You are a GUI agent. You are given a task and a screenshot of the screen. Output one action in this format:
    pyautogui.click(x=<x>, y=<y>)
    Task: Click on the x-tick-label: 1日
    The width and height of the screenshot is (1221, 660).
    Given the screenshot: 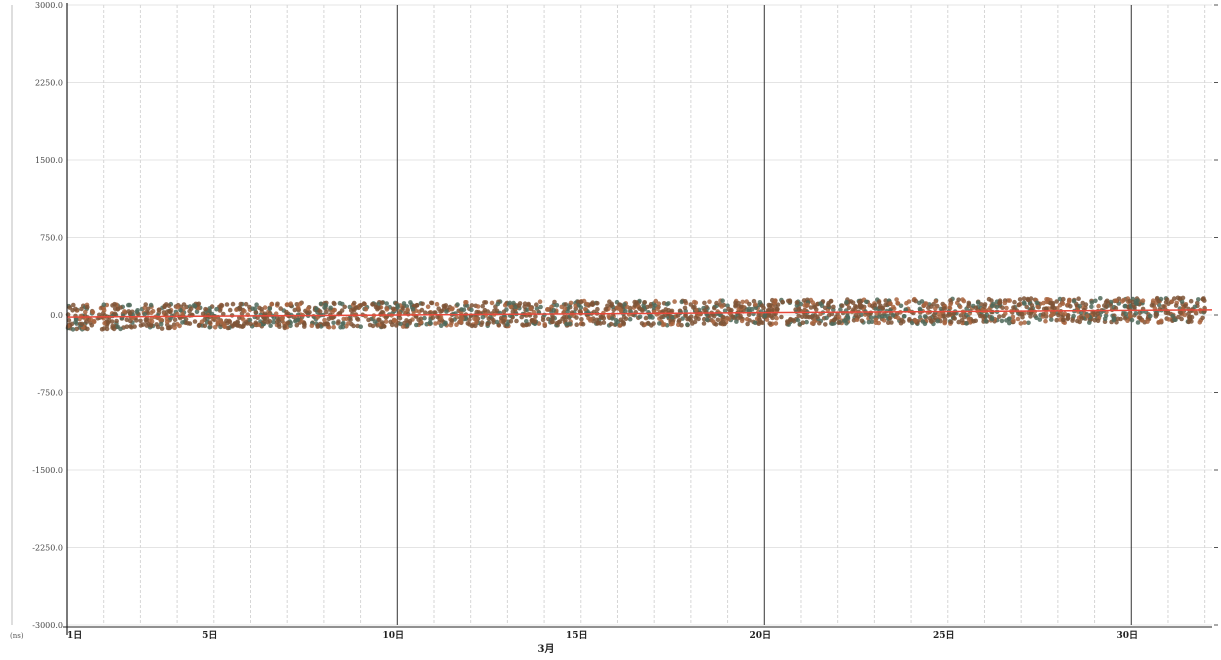 What is the action you would take?
    pyautogui.click(x=74, y=635)
    